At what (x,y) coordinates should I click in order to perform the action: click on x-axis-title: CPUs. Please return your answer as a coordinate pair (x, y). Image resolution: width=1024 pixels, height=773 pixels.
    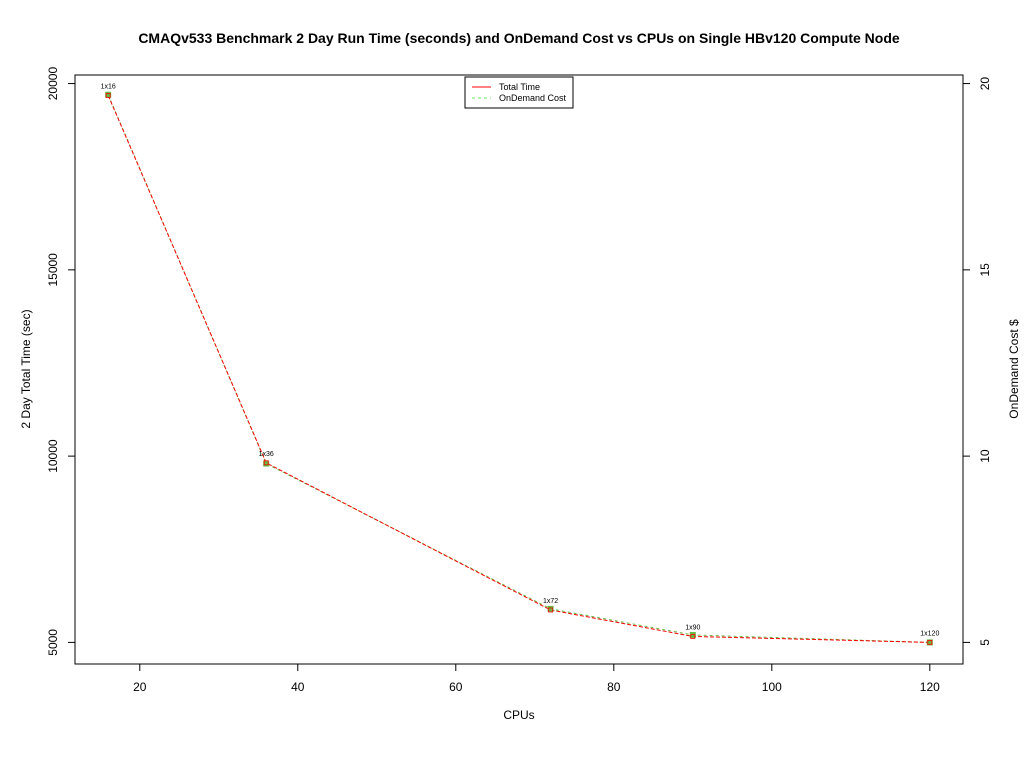
    Looking at the image, I should click on (518, 715).